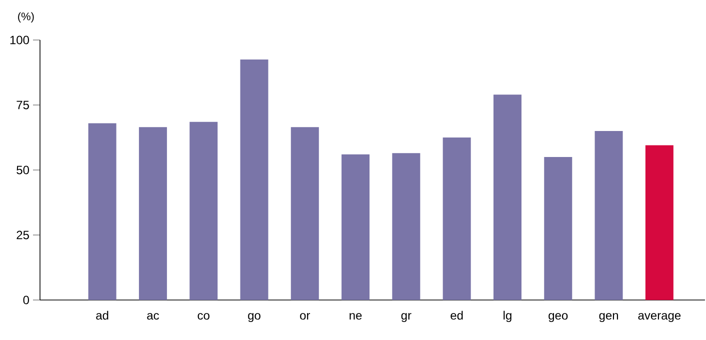 The width and height of the screenshot is (706, 340). Describe the element at coordinates (558, 317) in the screenshot. I see `x-tick-label: geo` at that location.